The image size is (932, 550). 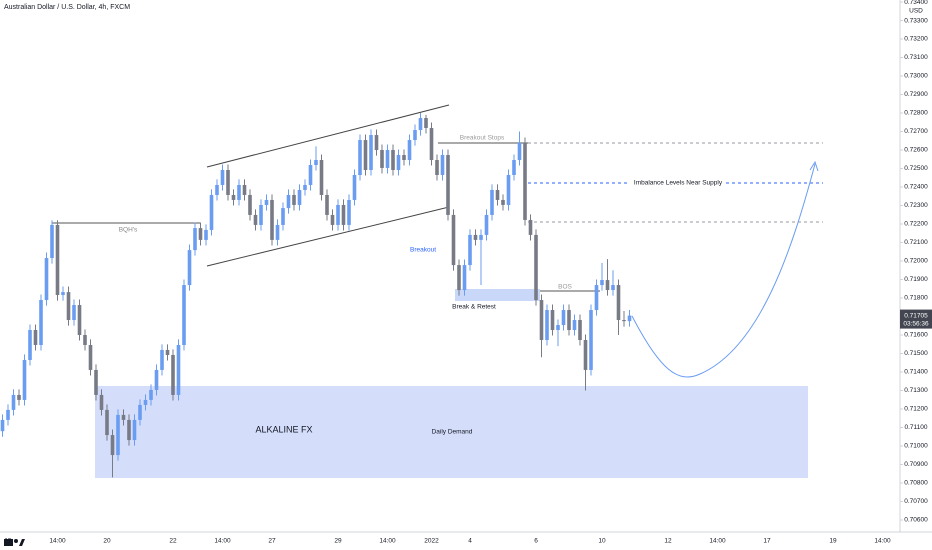 I want to click on logo, so click(x=14, y=542).